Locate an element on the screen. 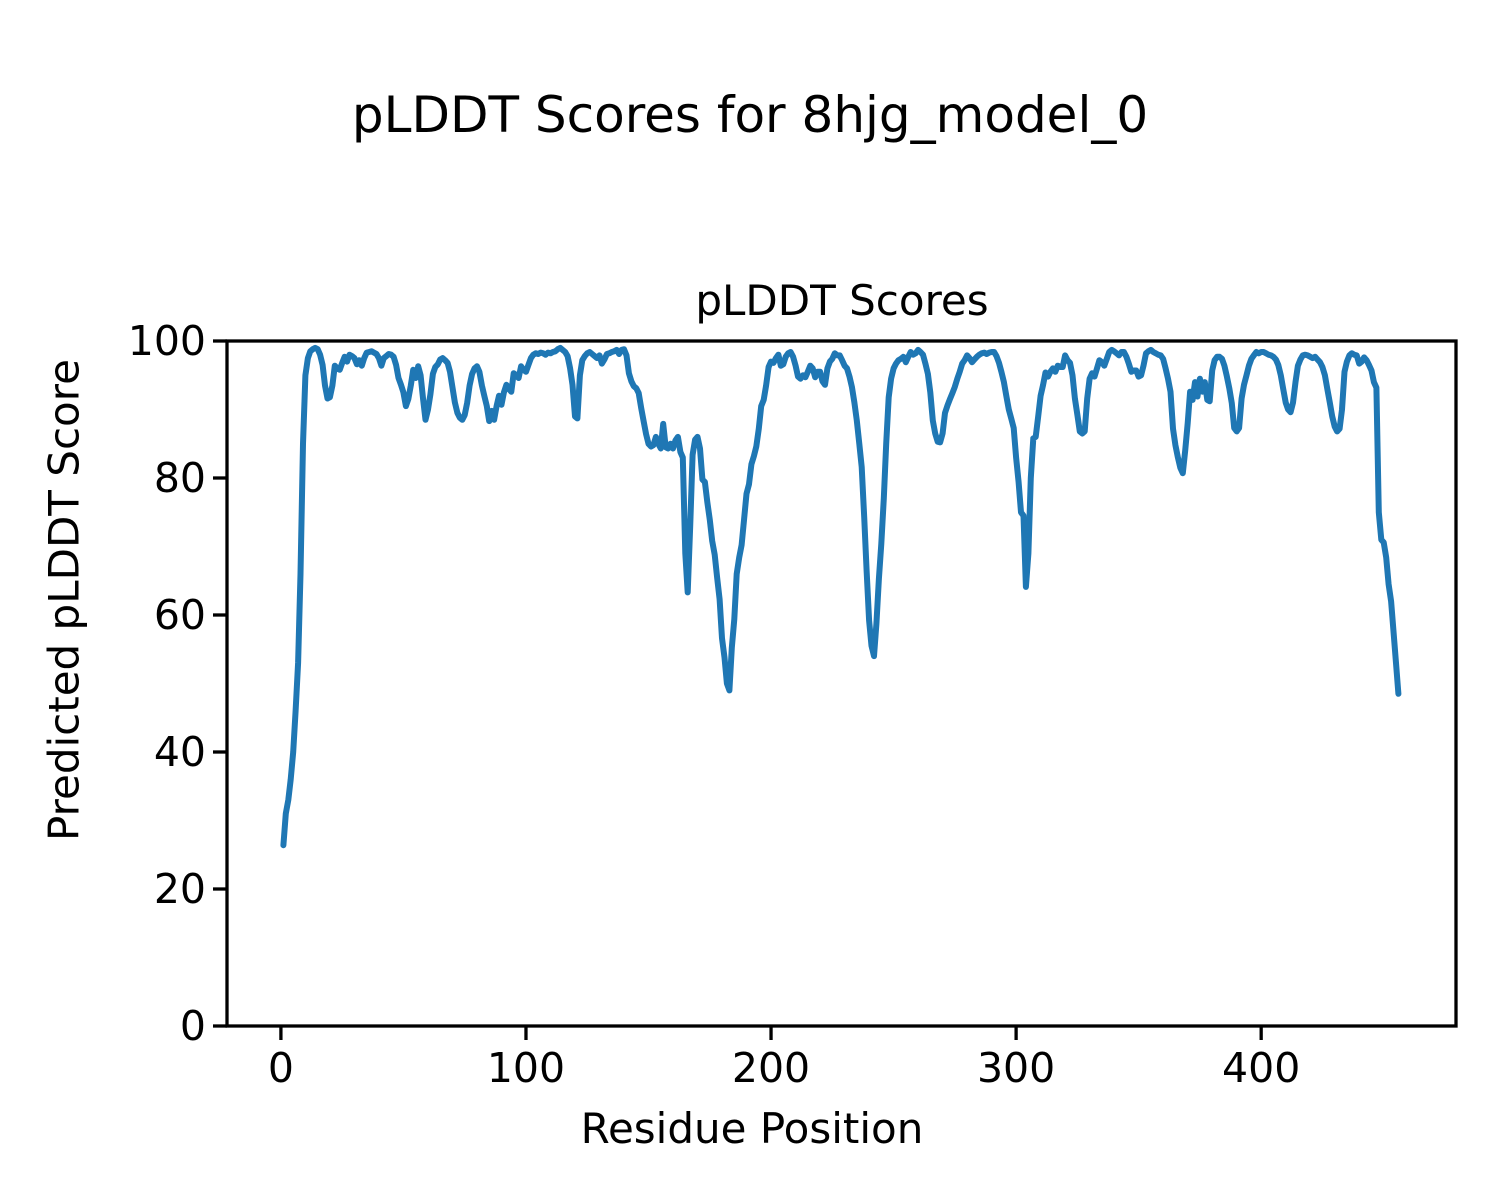 The image size is (1500, 1200). y-tick-label: 0 is located at coordinates (192, 1026).